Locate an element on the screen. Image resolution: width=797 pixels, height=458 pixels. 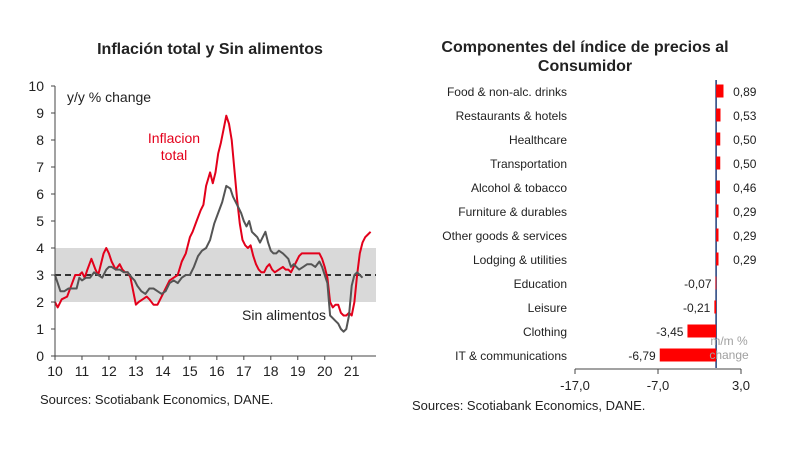
unit-note-line2: change is located at coordinates (729, 355).